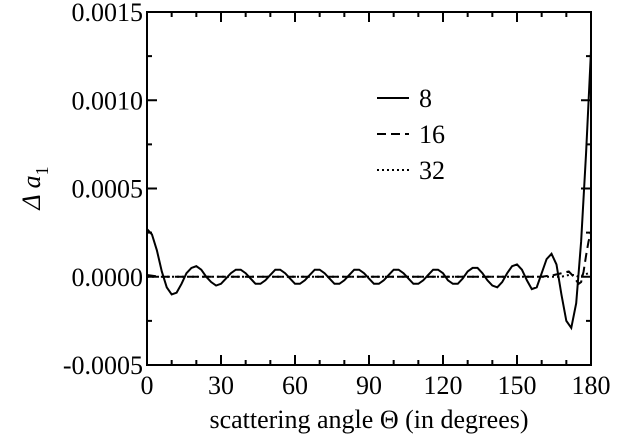 This screenshot has height=439, width=638. What do you see at coordinates (411, 134) in the screenshot?
I see `legend: 8 16 32` at bounding box center [411, 134].